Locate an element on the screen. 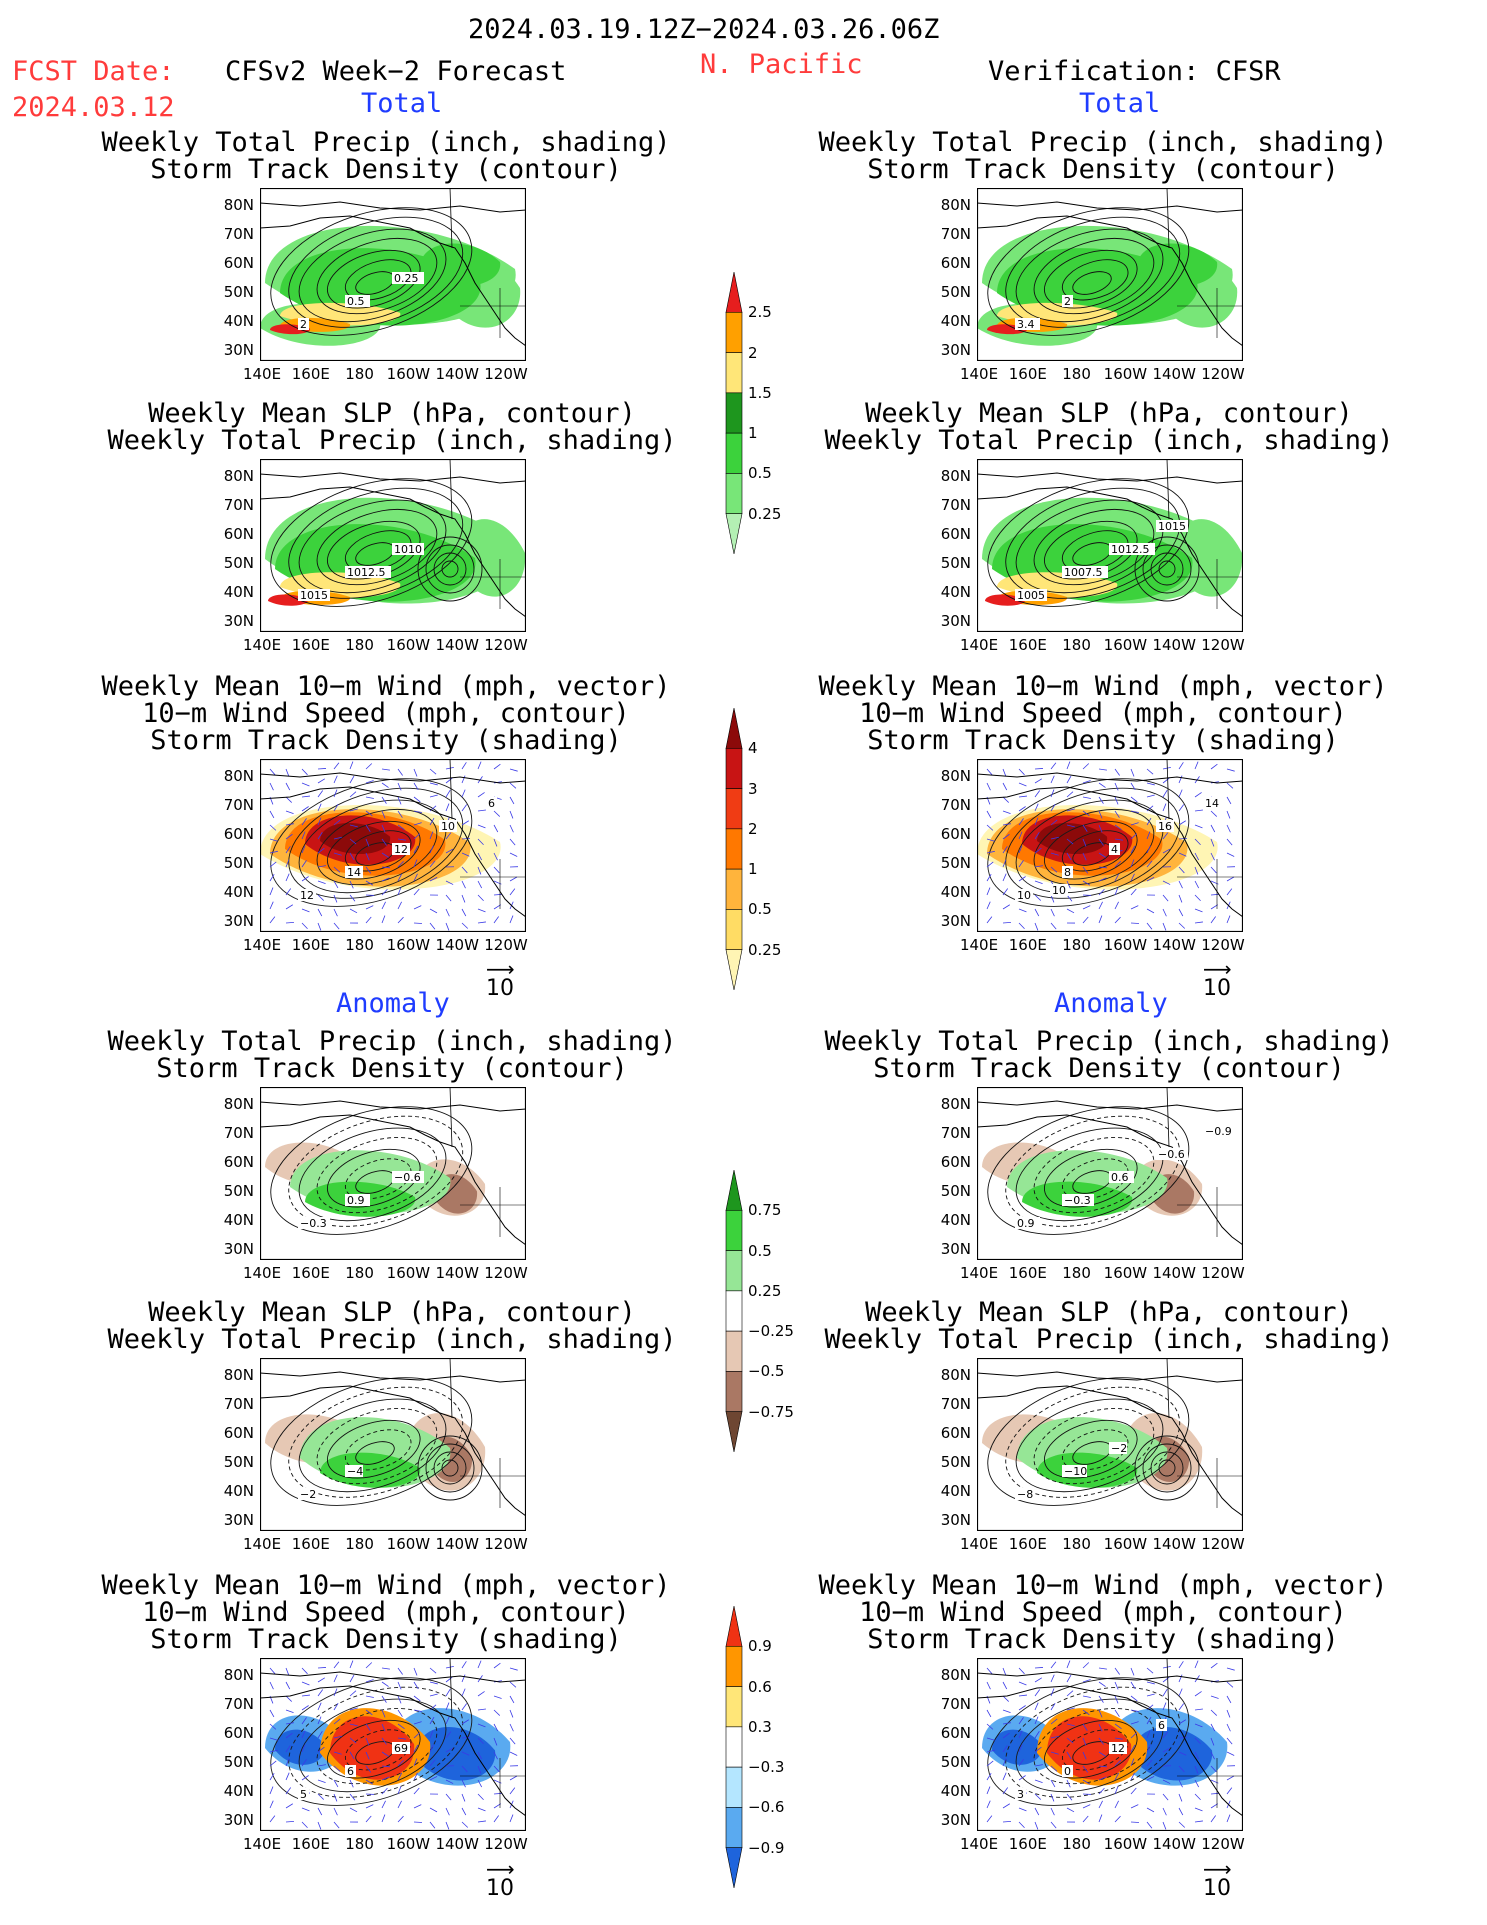 This screenshot has height=1925, width=1487. colorbar-precip-total is located at coordinates (734, 413).